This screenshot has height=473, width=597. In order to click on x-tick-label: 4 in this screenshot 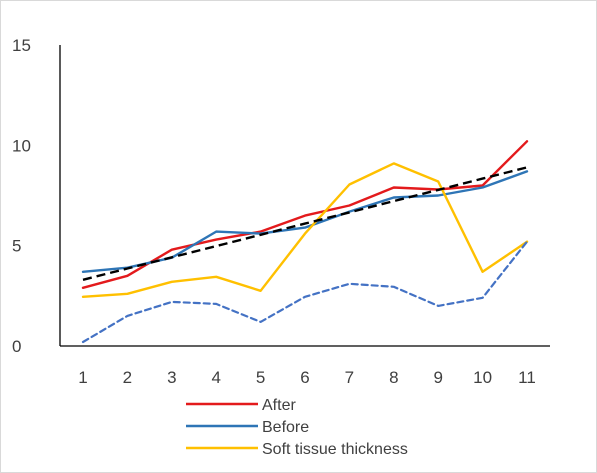, I will do `click(215, 377)`.